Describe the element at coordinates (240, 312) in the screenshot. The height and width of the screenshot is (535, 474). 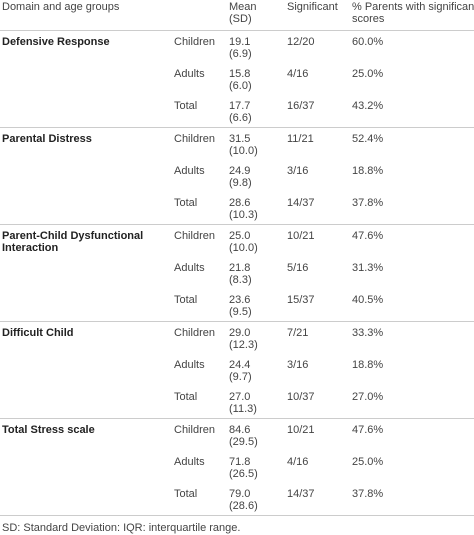
I see `sd: (9.5)` at that location.